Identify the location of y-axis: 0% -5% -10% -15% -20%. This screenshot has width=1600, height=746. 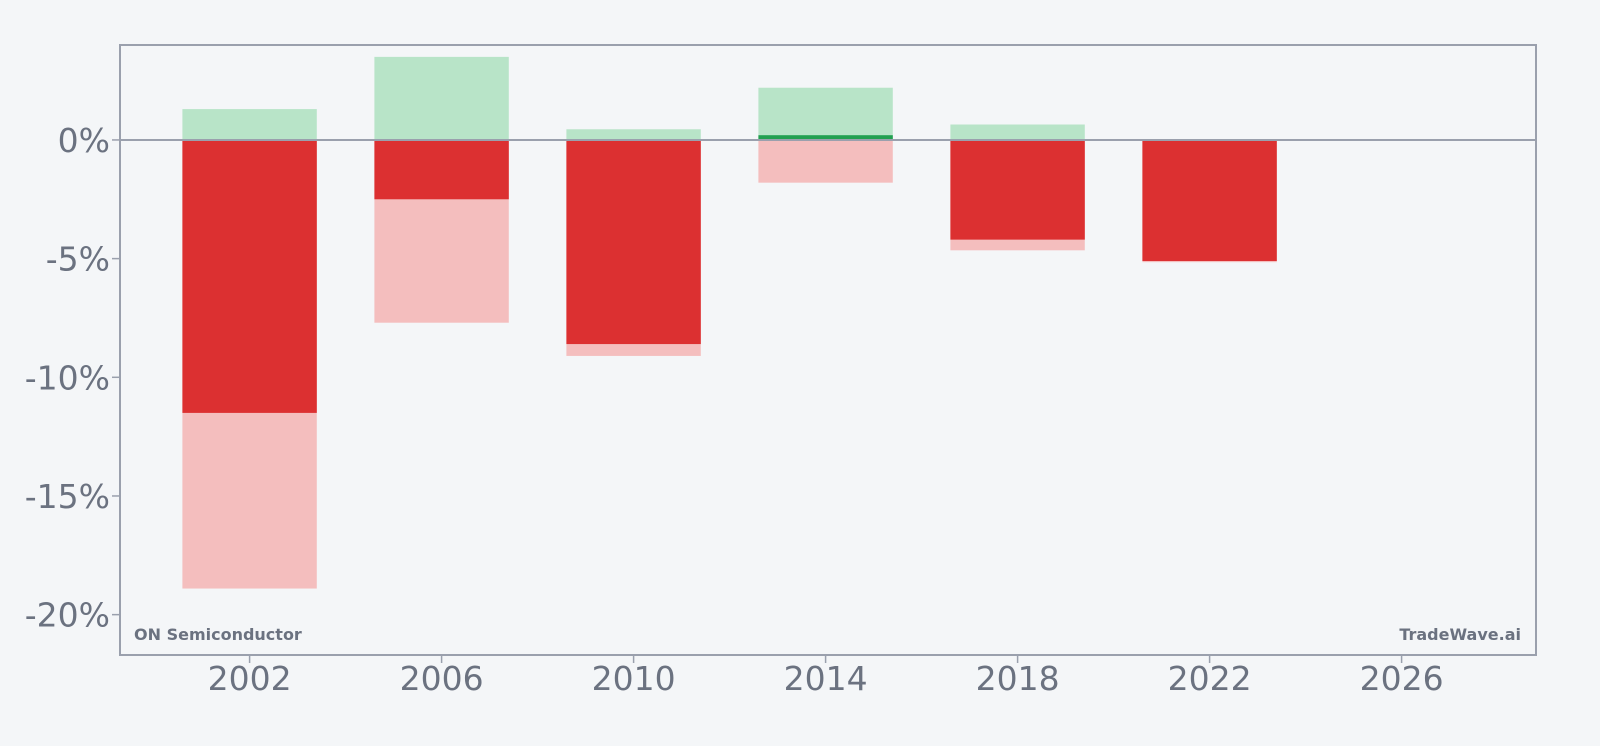
(72, 378).